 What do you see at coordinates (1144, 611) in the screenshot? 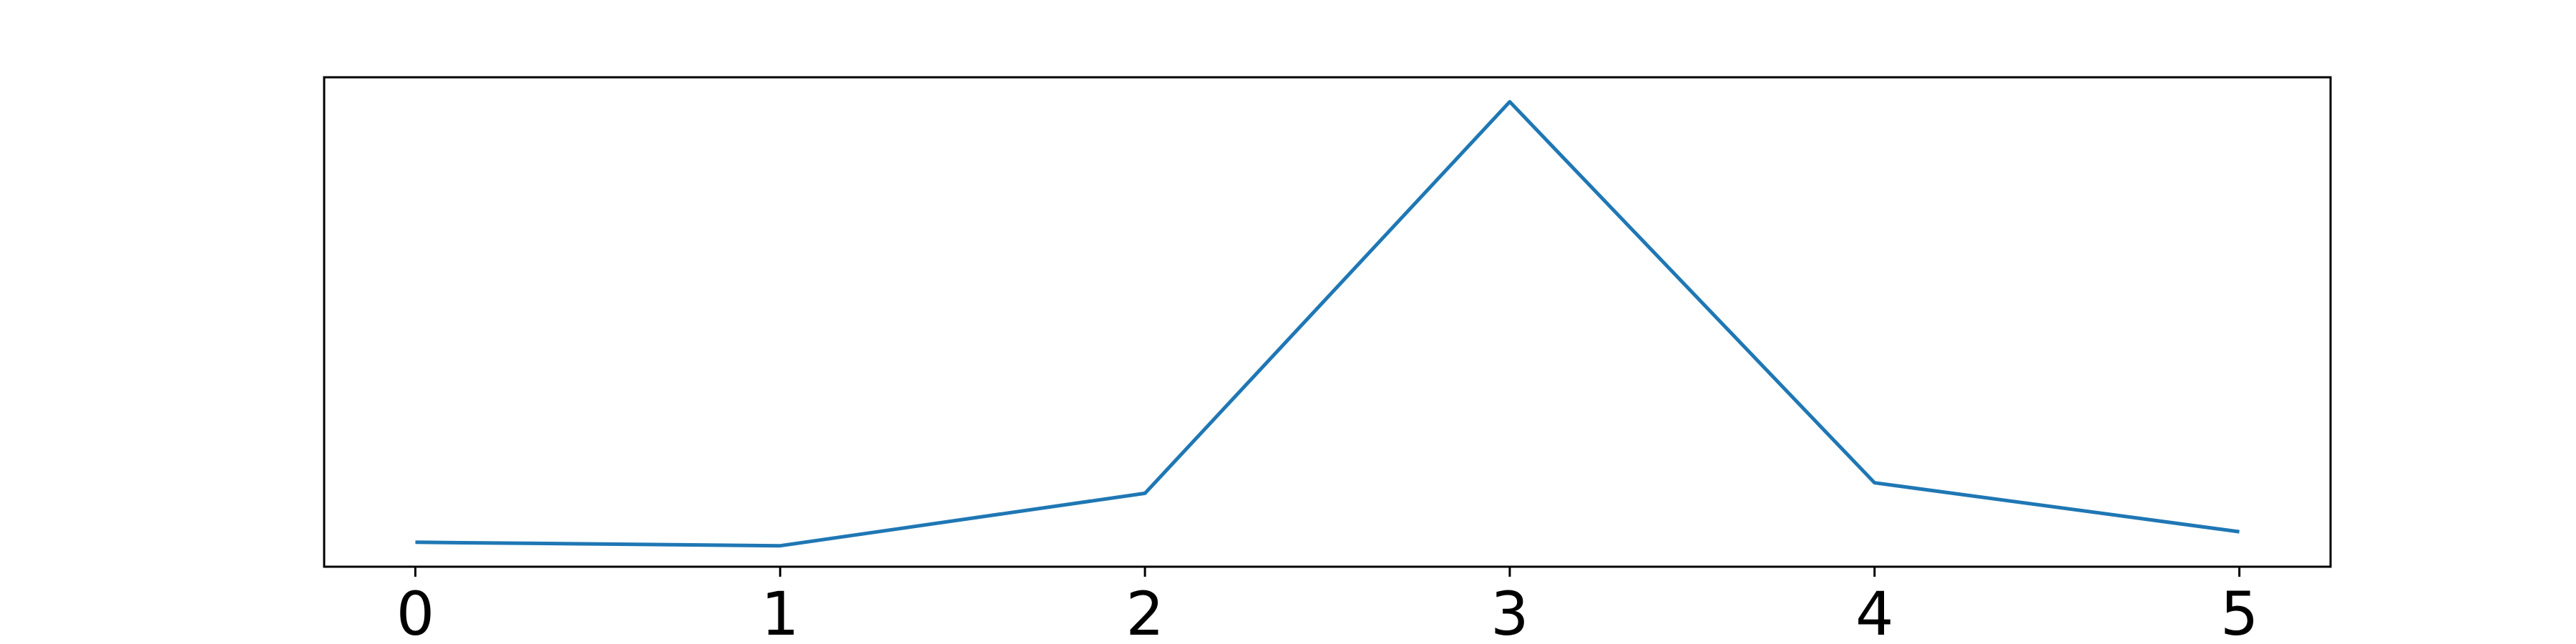
I see `x-tick-label-2: 2` at bounding box center [1144, 611].